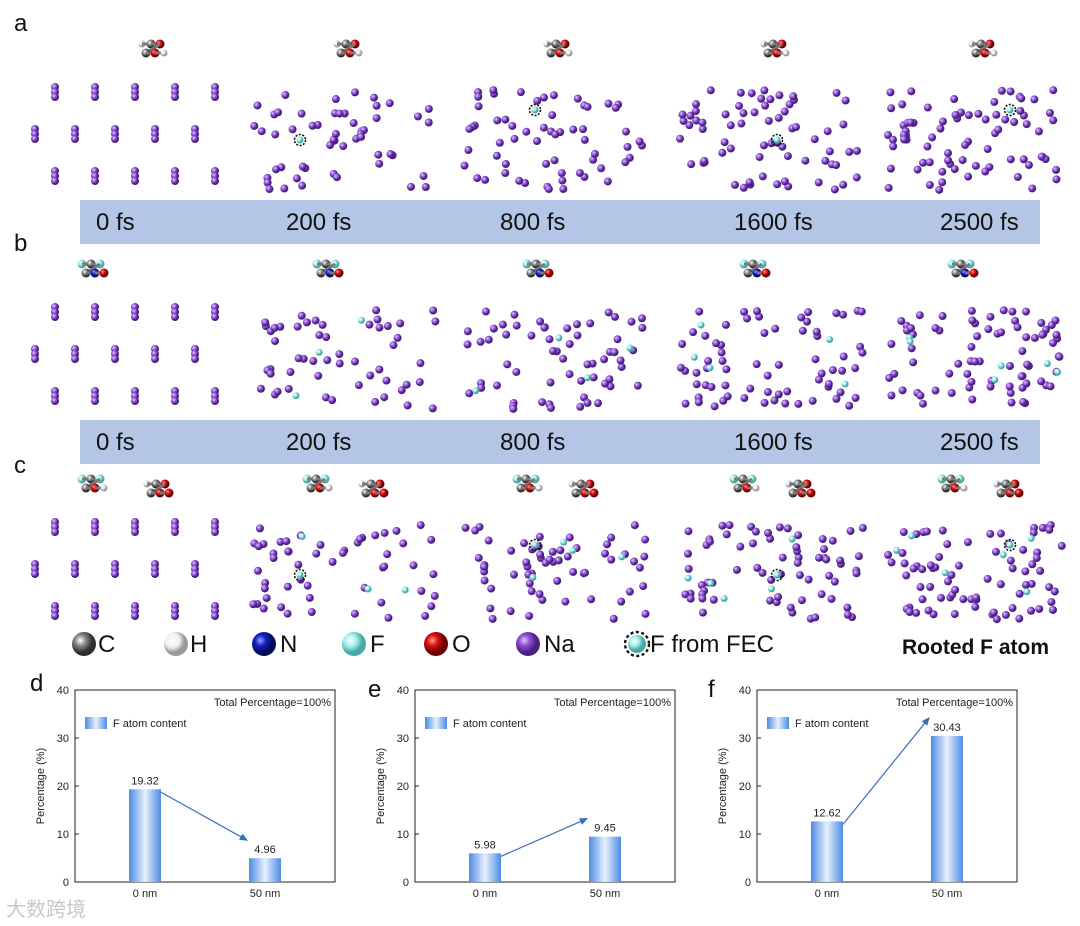  I want to click on fec-fluorine-marker, so click(535, 545).